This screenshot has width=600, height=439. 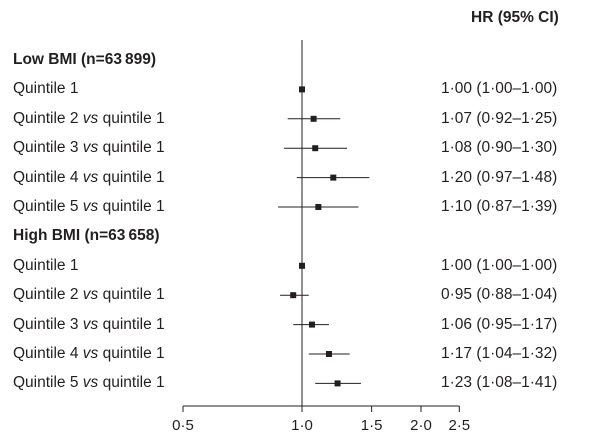 I want to click on x-tick-label: 1·0, so click(x=302, y=425).